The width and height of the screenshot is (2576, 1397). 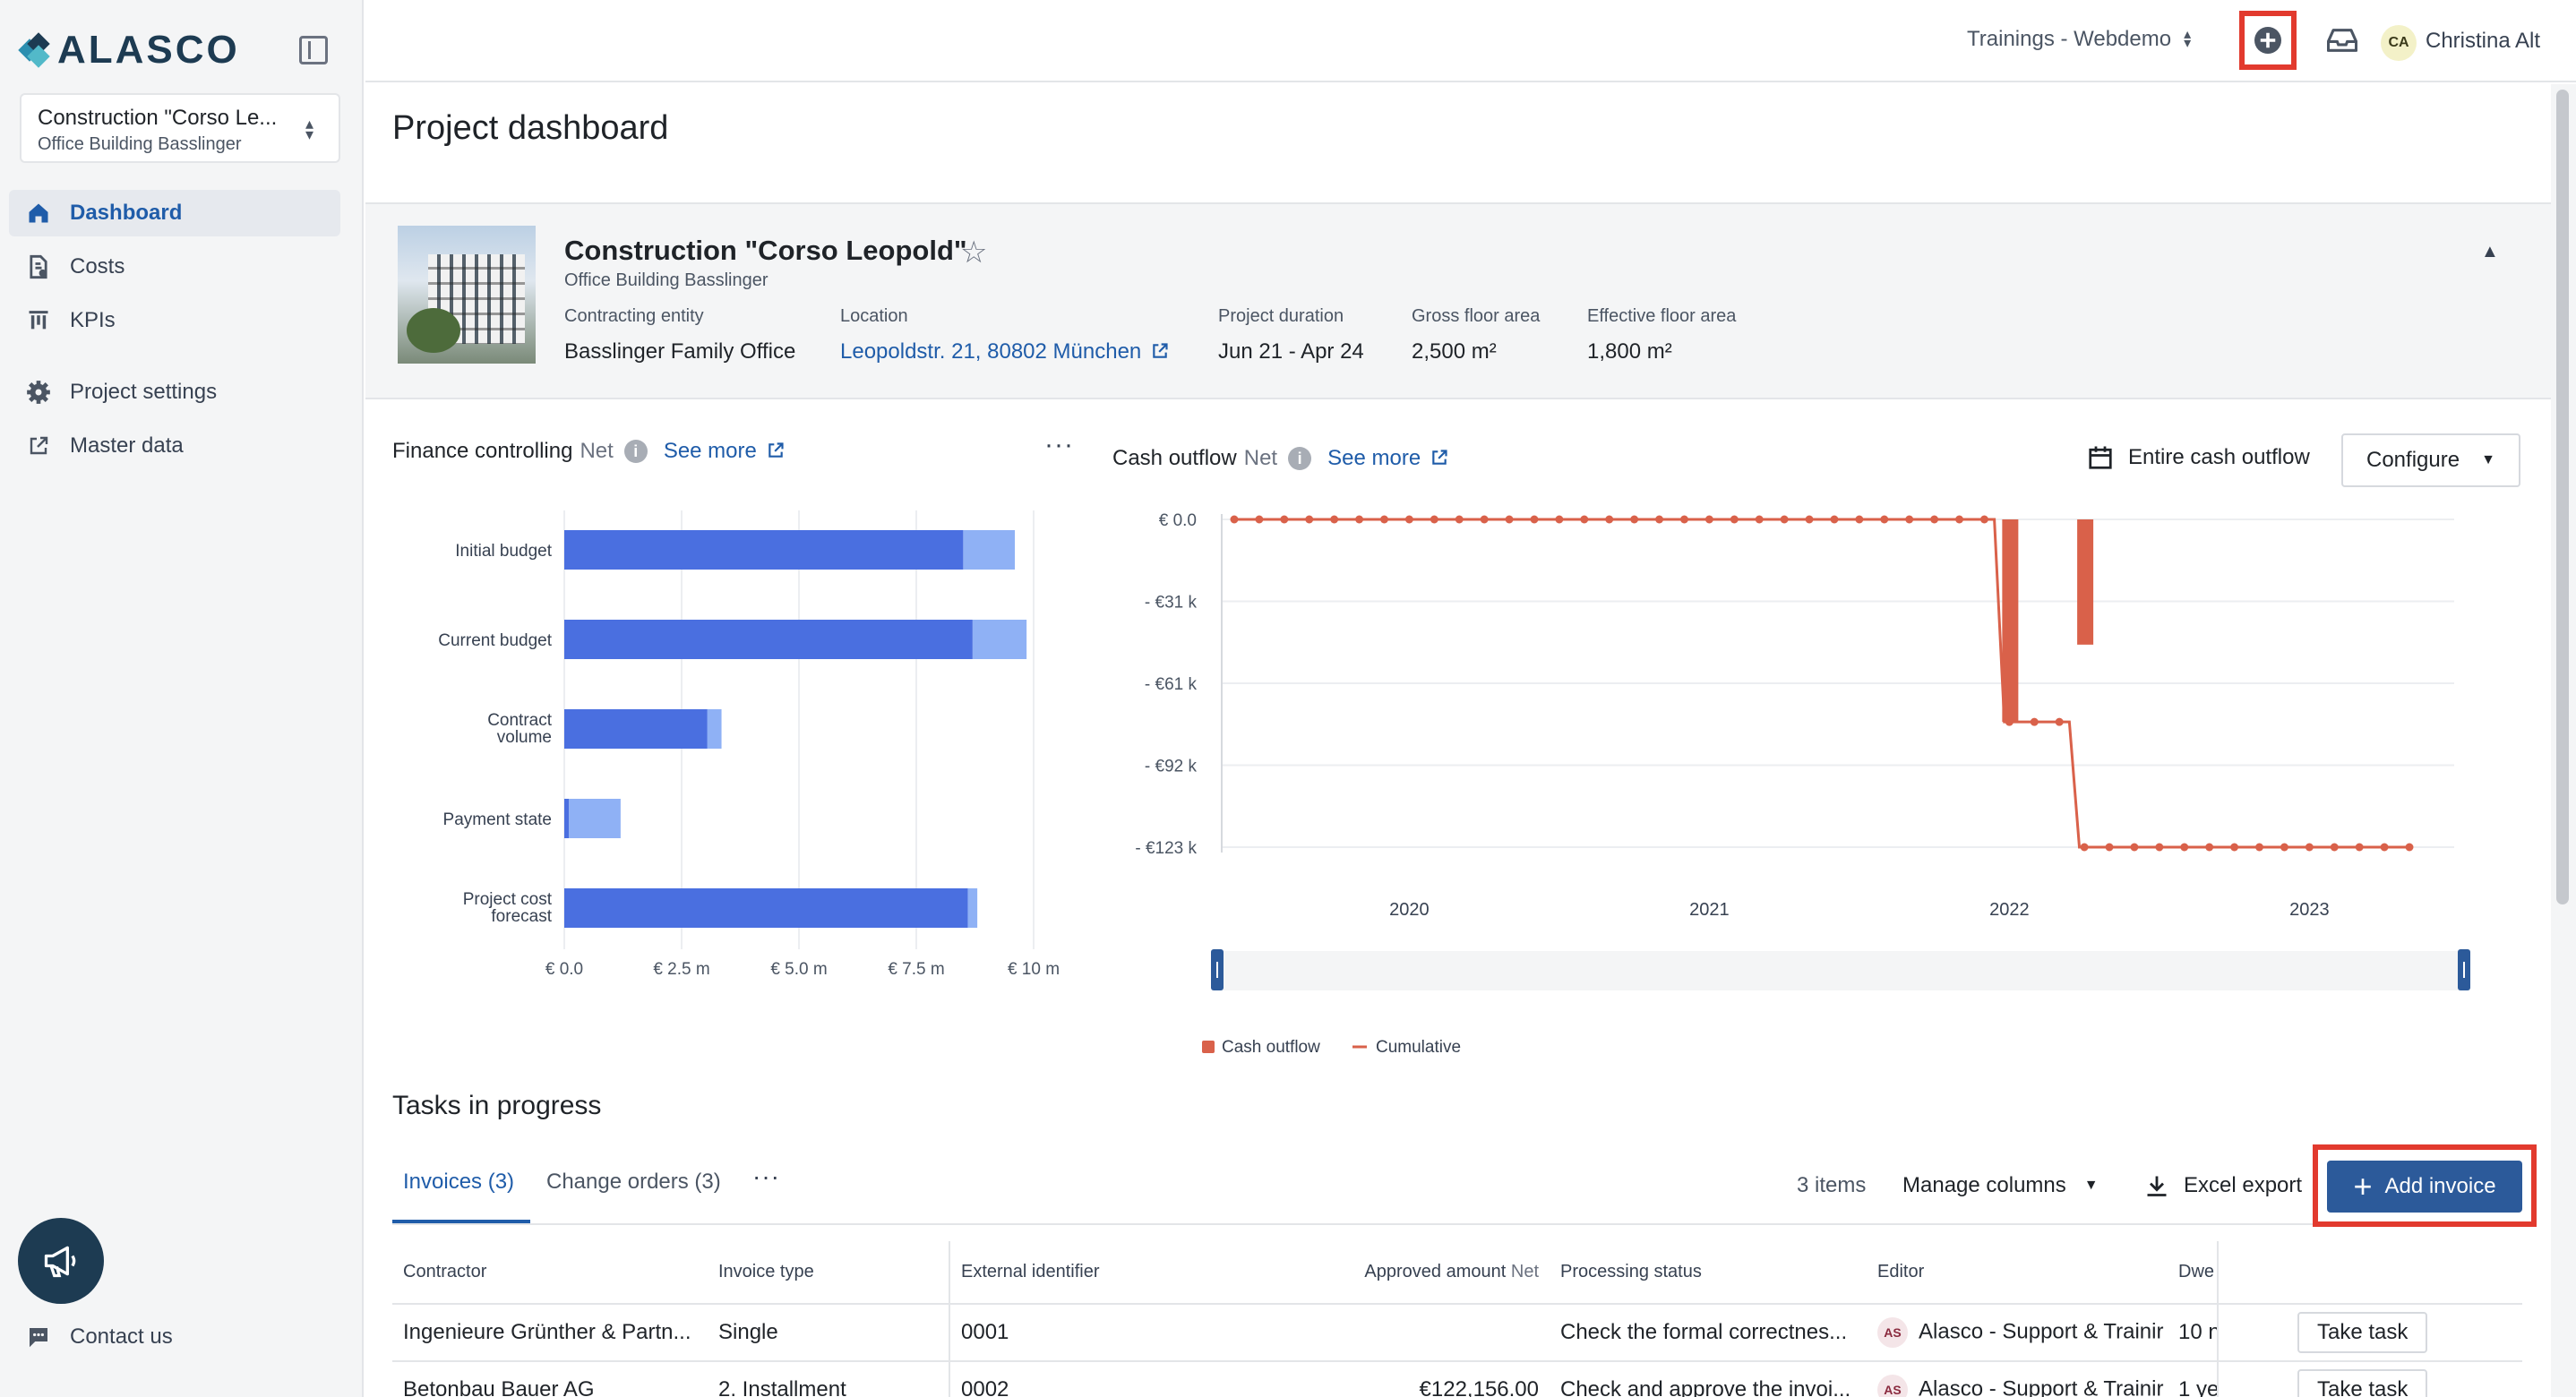 I want to click on sidebar-item-dashboard: Dashboard, so click(x=174, y=213).